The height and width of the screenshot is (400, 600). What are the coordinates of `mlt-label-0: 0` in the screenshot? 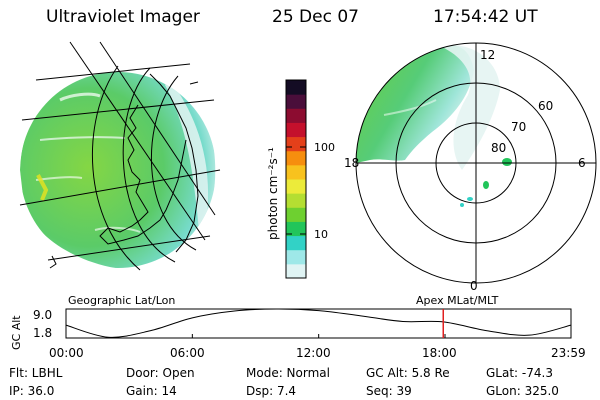 It's located at (474, 286).